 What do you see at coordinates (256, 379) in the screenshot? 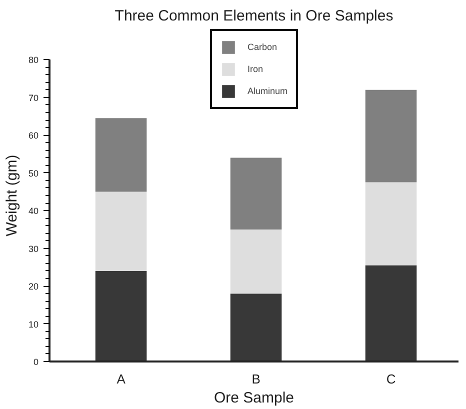
I see `x-tick-label: B` at bounding box center [256, 379].